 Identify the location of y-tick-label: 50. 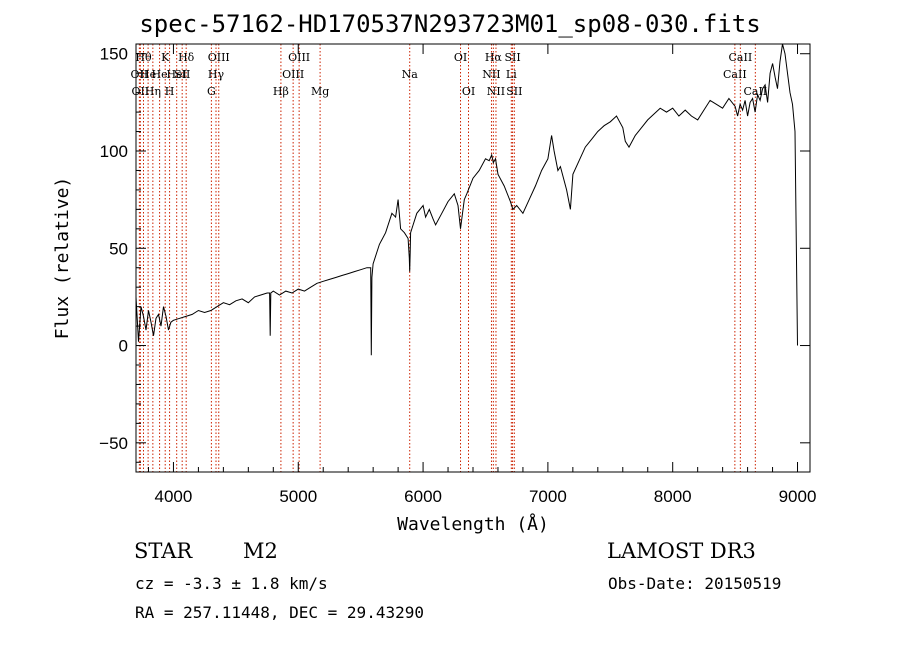
(118, 248).